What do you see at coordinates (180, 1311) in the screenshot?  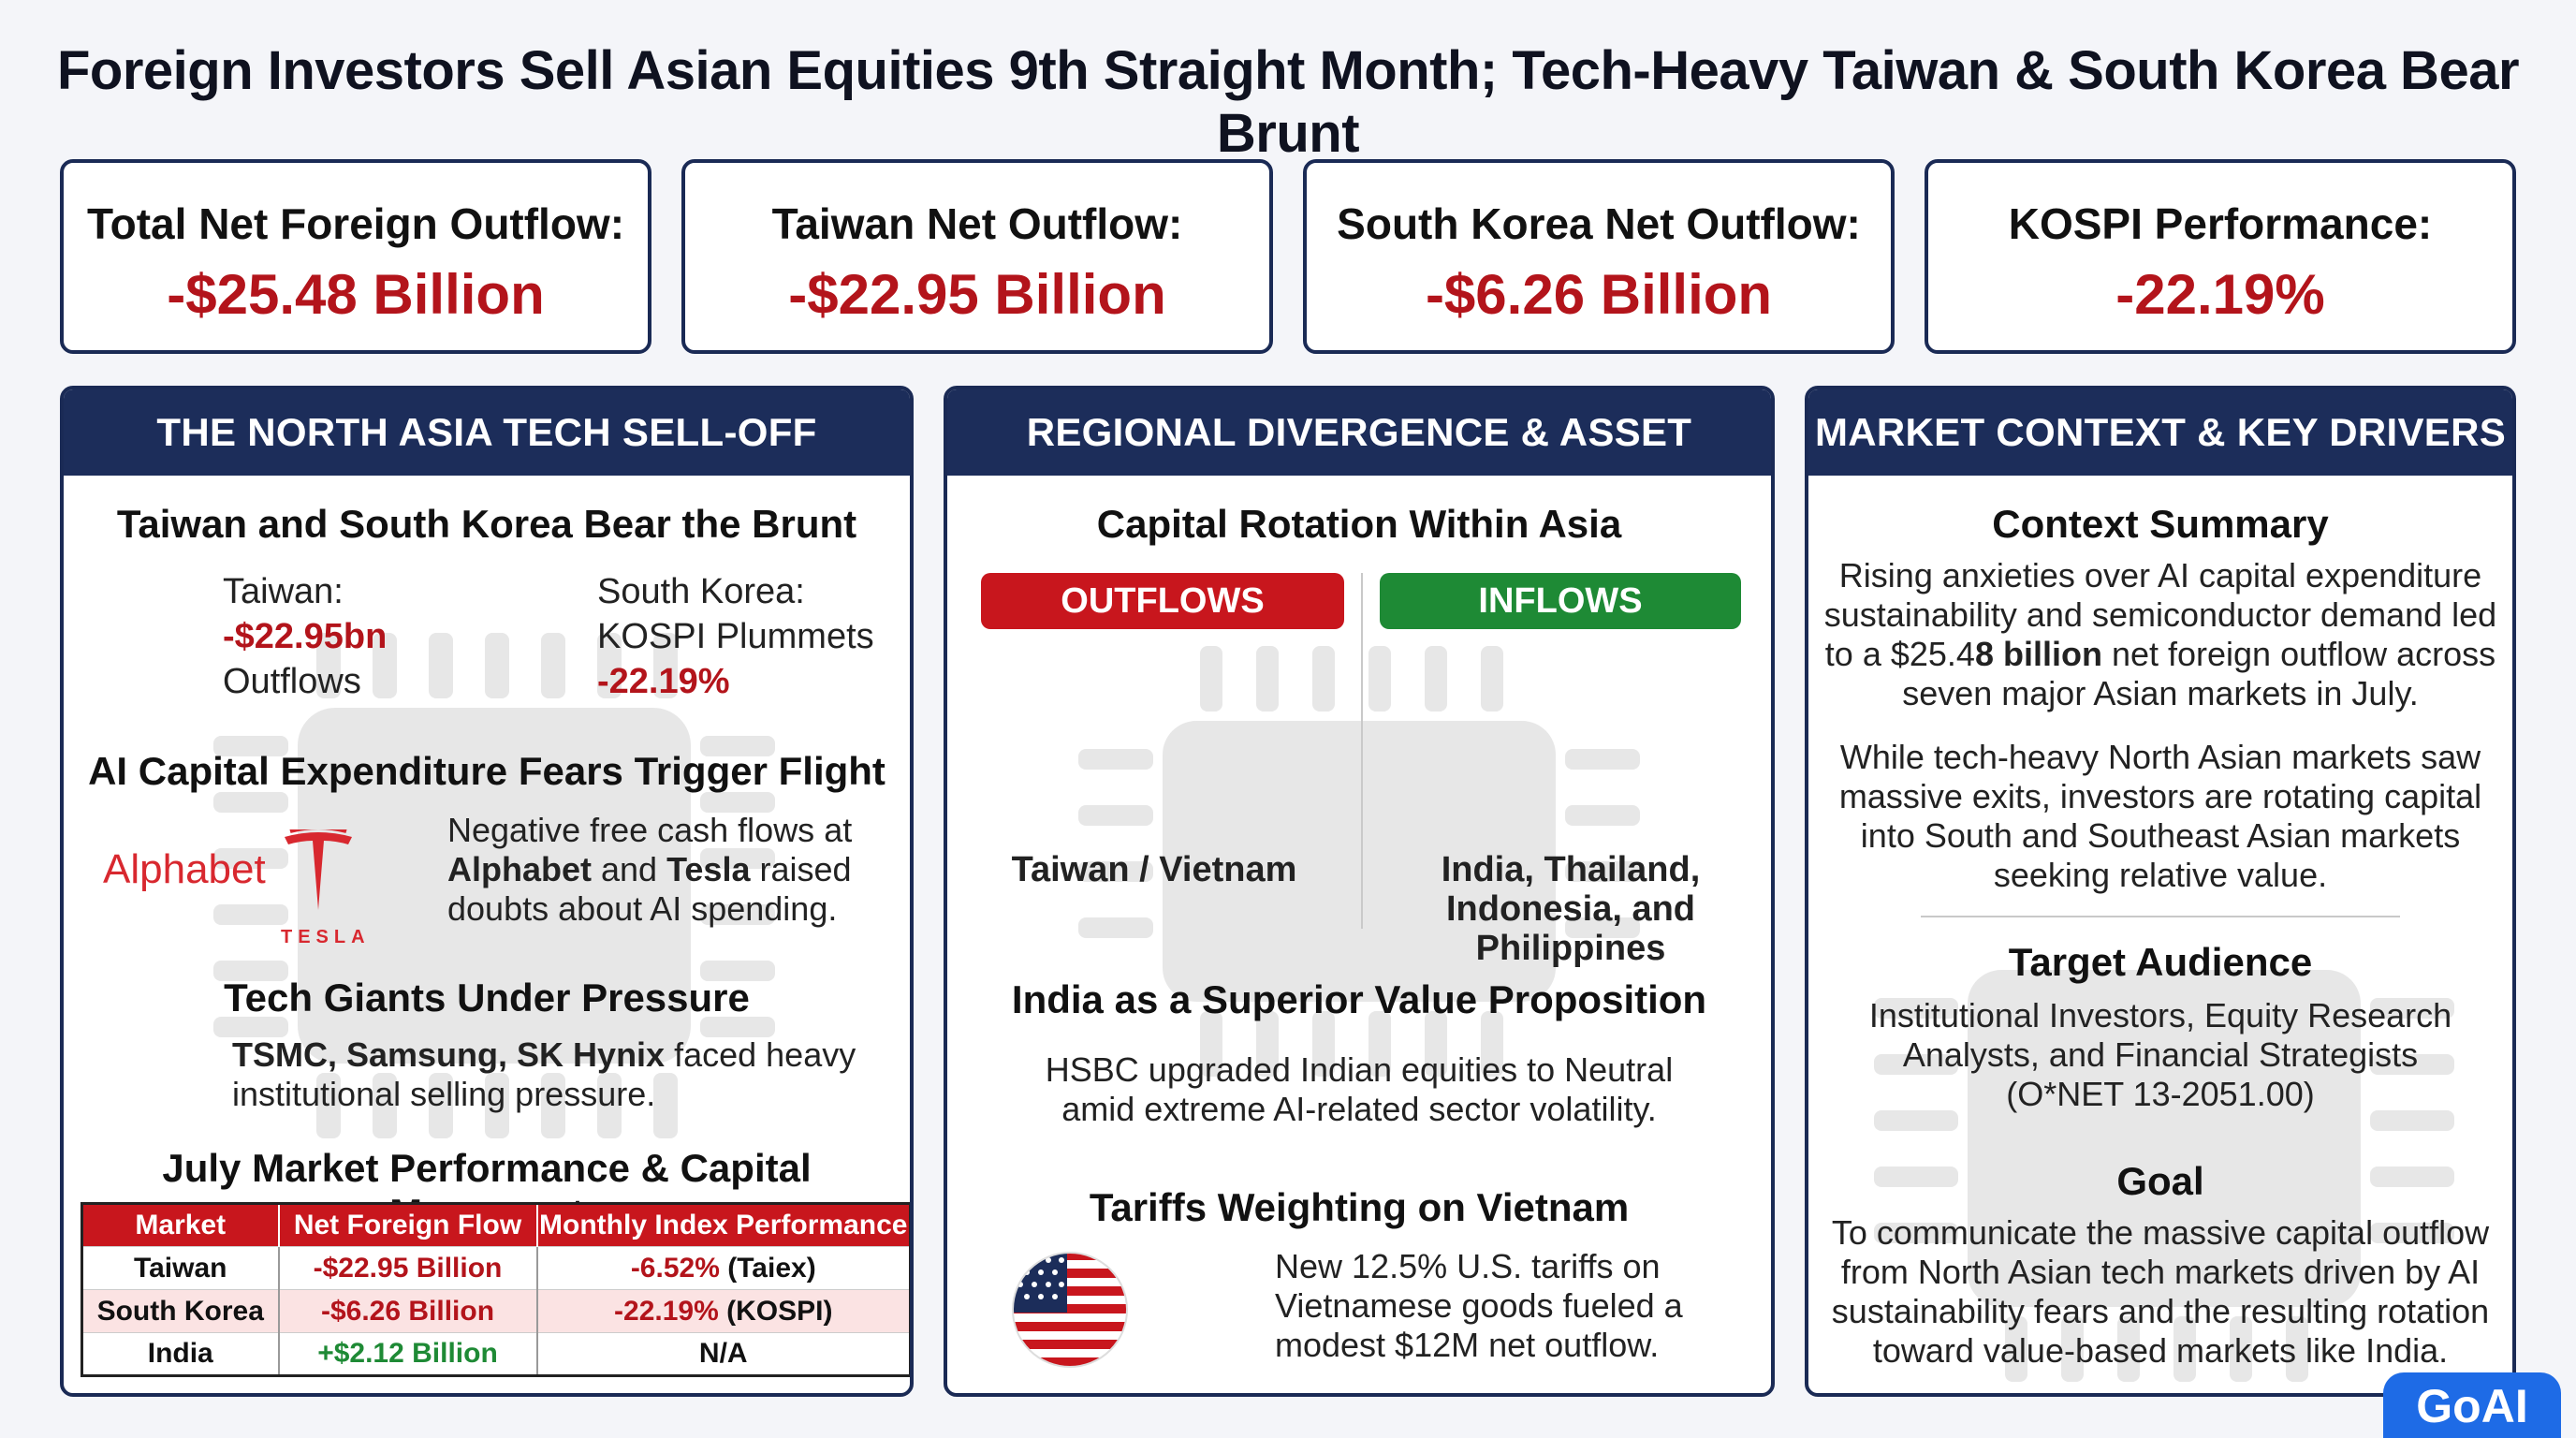 I see `cell-market: South Korea` at bounding box center [180, 1311].